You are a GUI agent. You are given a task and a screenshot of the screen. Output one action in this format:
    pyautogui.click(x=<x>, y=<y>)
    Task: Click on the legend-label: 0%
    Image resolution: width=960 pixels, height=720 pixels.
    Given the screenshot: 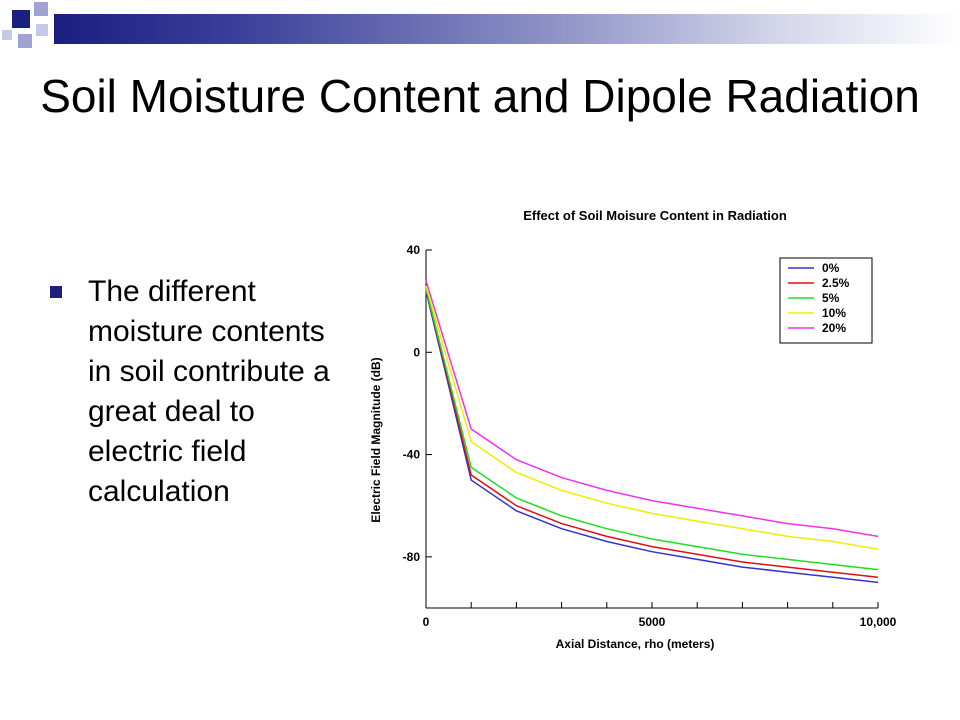 What is the action you would take?
    pyautogui.click(x=831, y=268)
    